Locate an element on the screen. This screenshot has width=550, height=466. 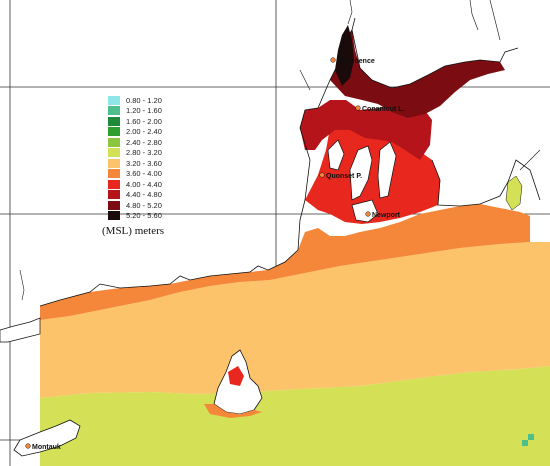
legend-item: 5.20 - 5.60 is located at coordinates (173, 216).